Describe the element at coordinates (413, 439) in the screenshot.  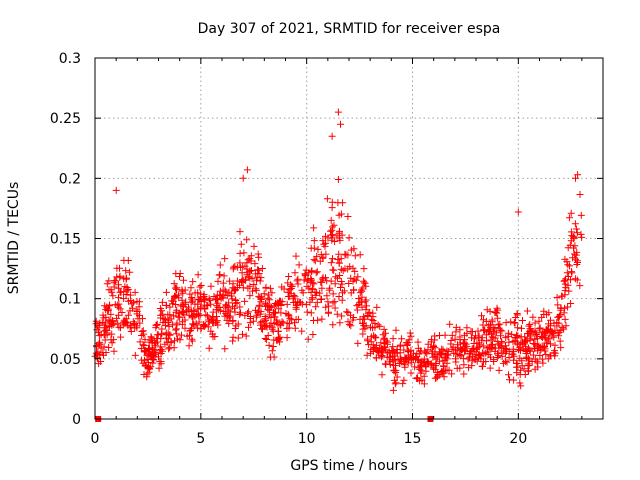
I see `x-tick-label: 15` at that location.